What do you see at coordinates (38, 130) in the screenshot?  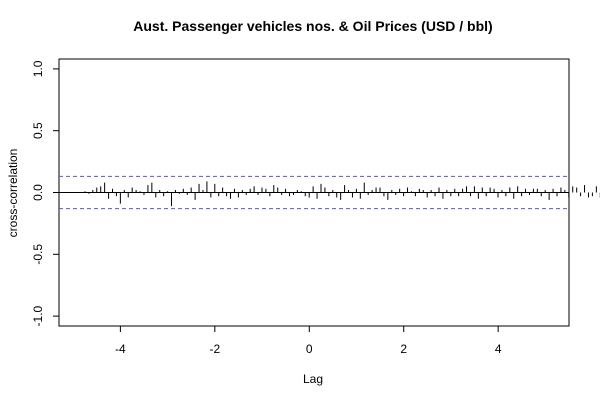 I see `y-tick-label: 0.5` at bounding box center [38, 130].